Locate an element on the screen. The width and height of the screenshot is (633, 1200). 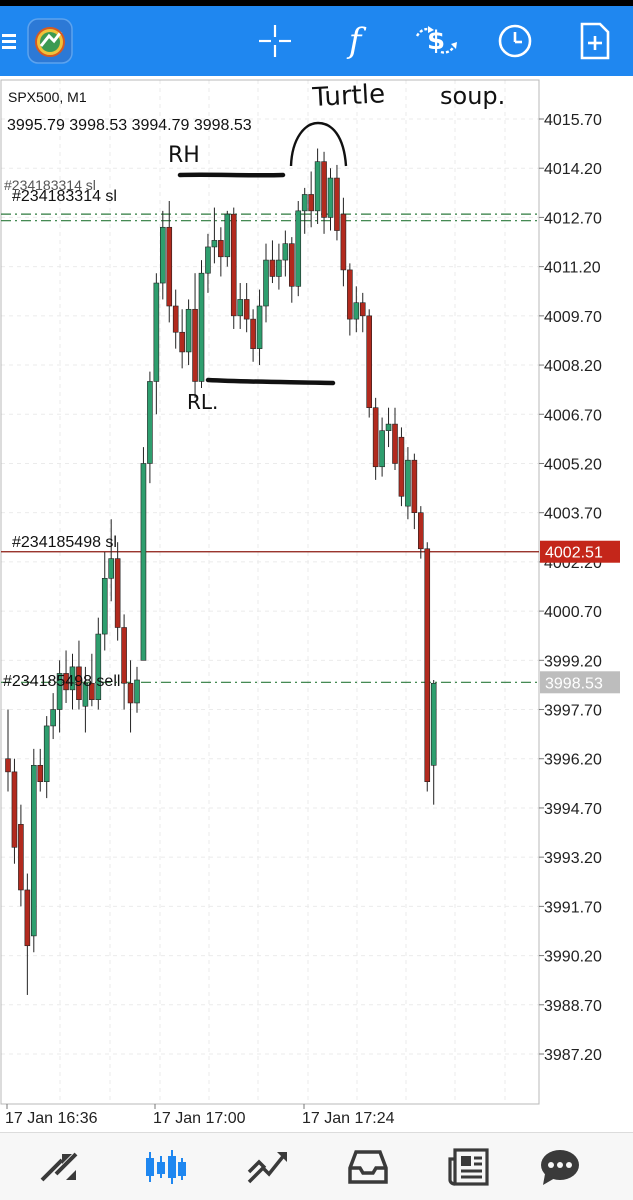
time-tick-label: 17 Jan 16:36 is located at coordinates (51, 1118).